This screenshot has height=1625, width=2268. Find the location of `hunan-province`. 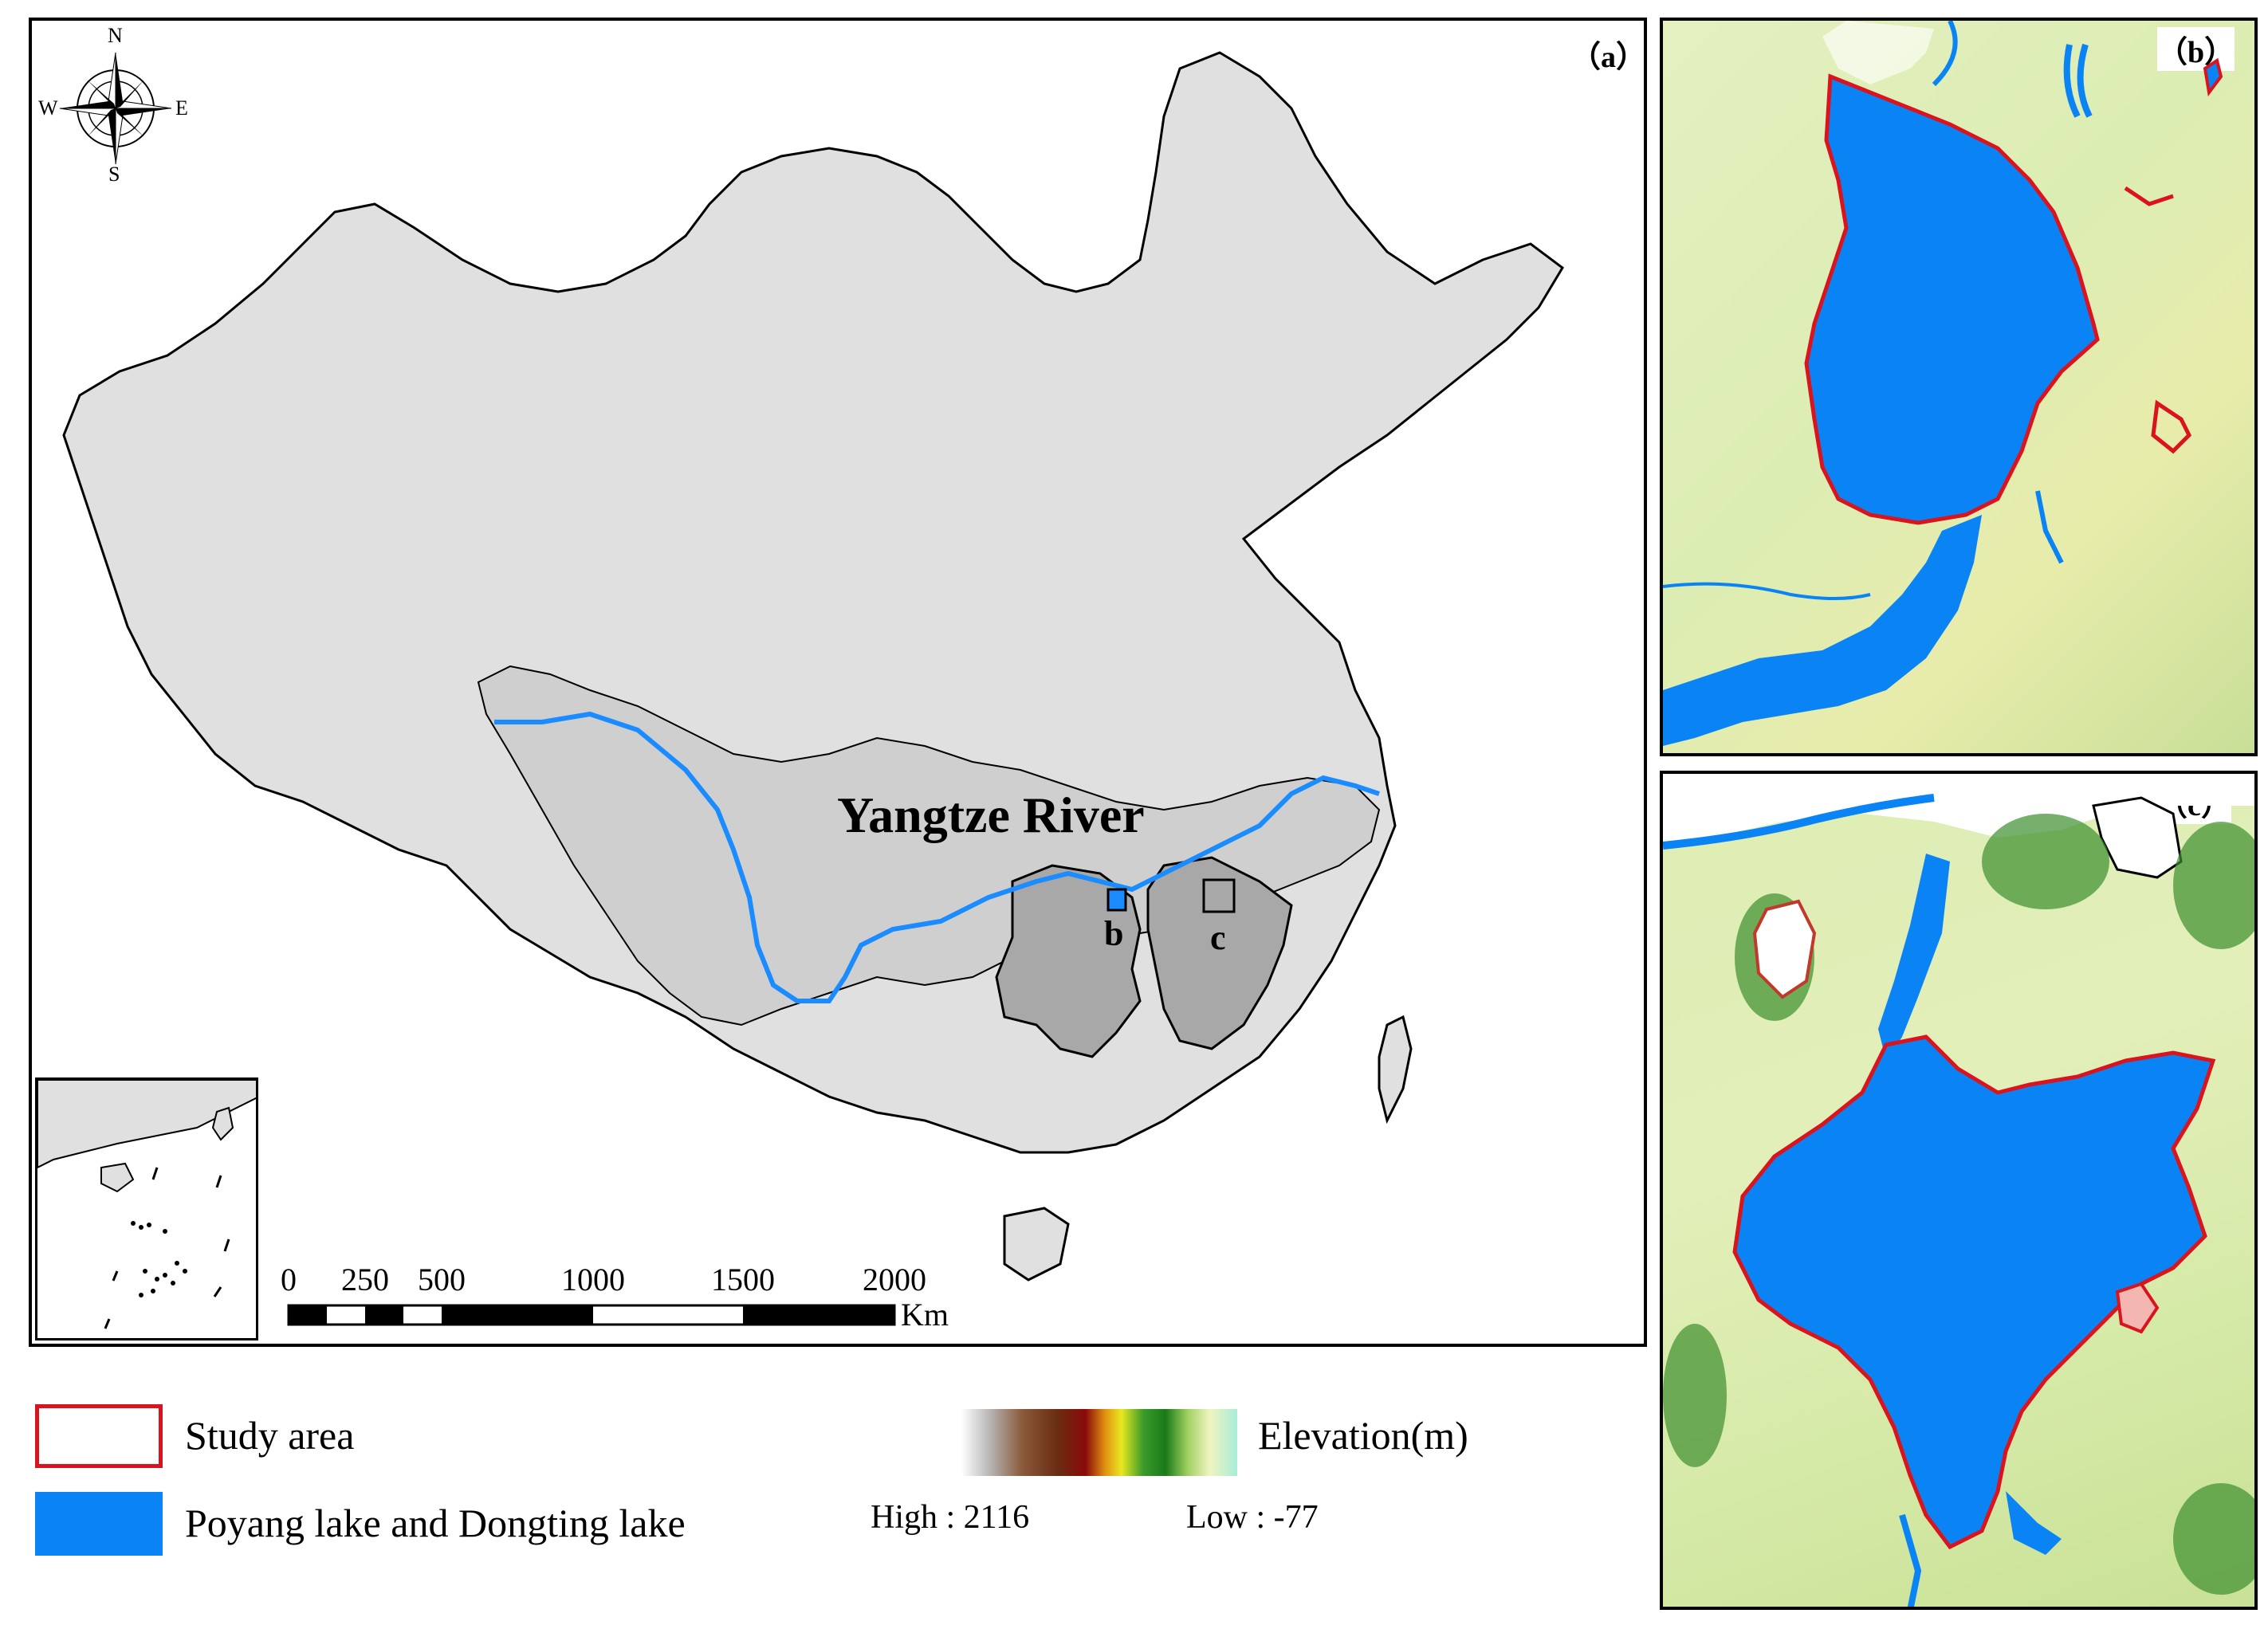

hunan-province is located at coordinates (1068, 961).